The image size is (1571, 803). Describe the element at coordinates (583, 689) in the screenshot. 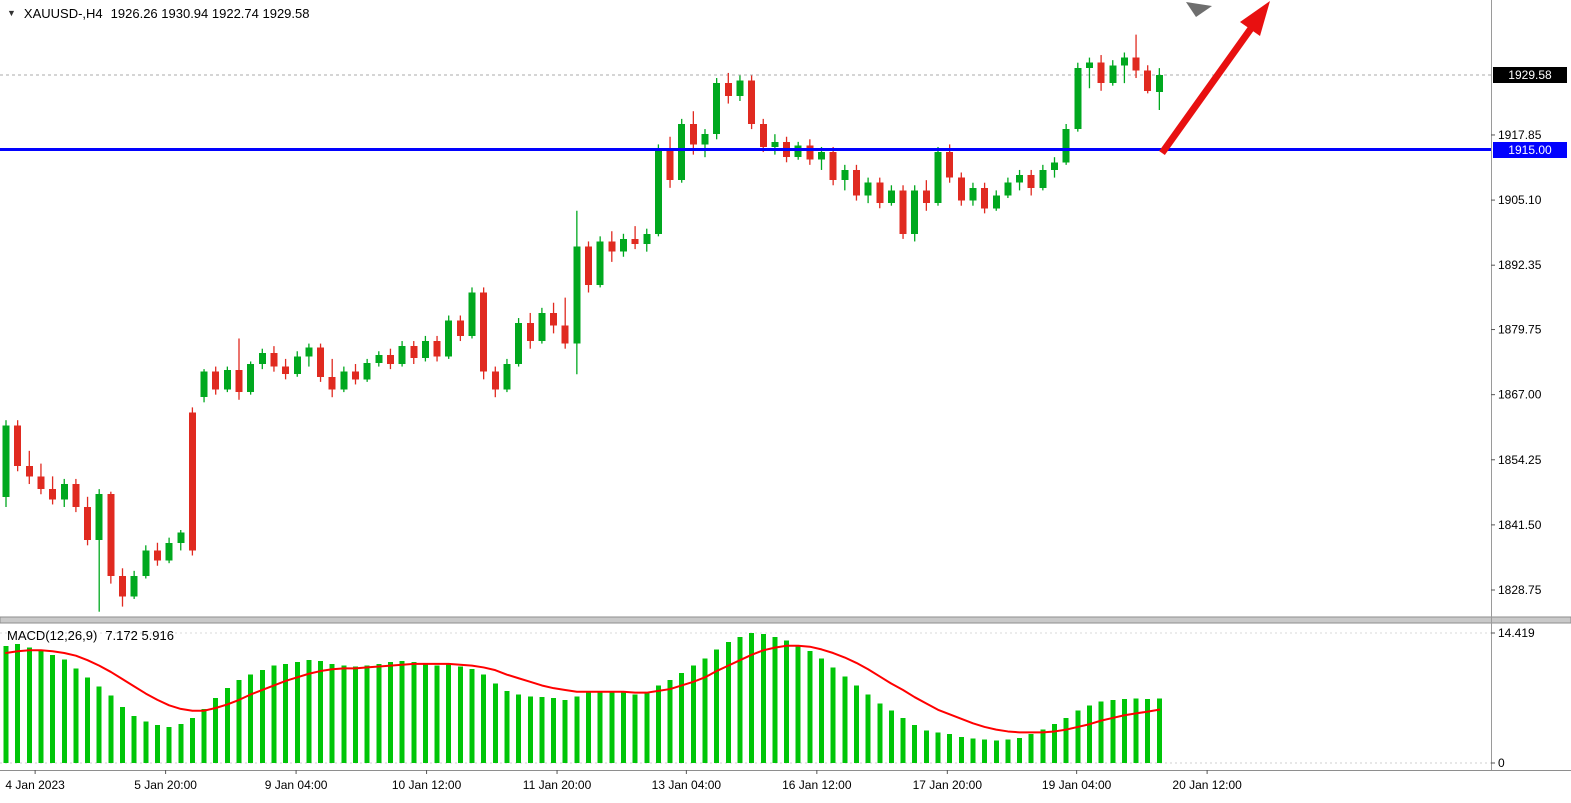

I see `macd-signal-line` at that location.